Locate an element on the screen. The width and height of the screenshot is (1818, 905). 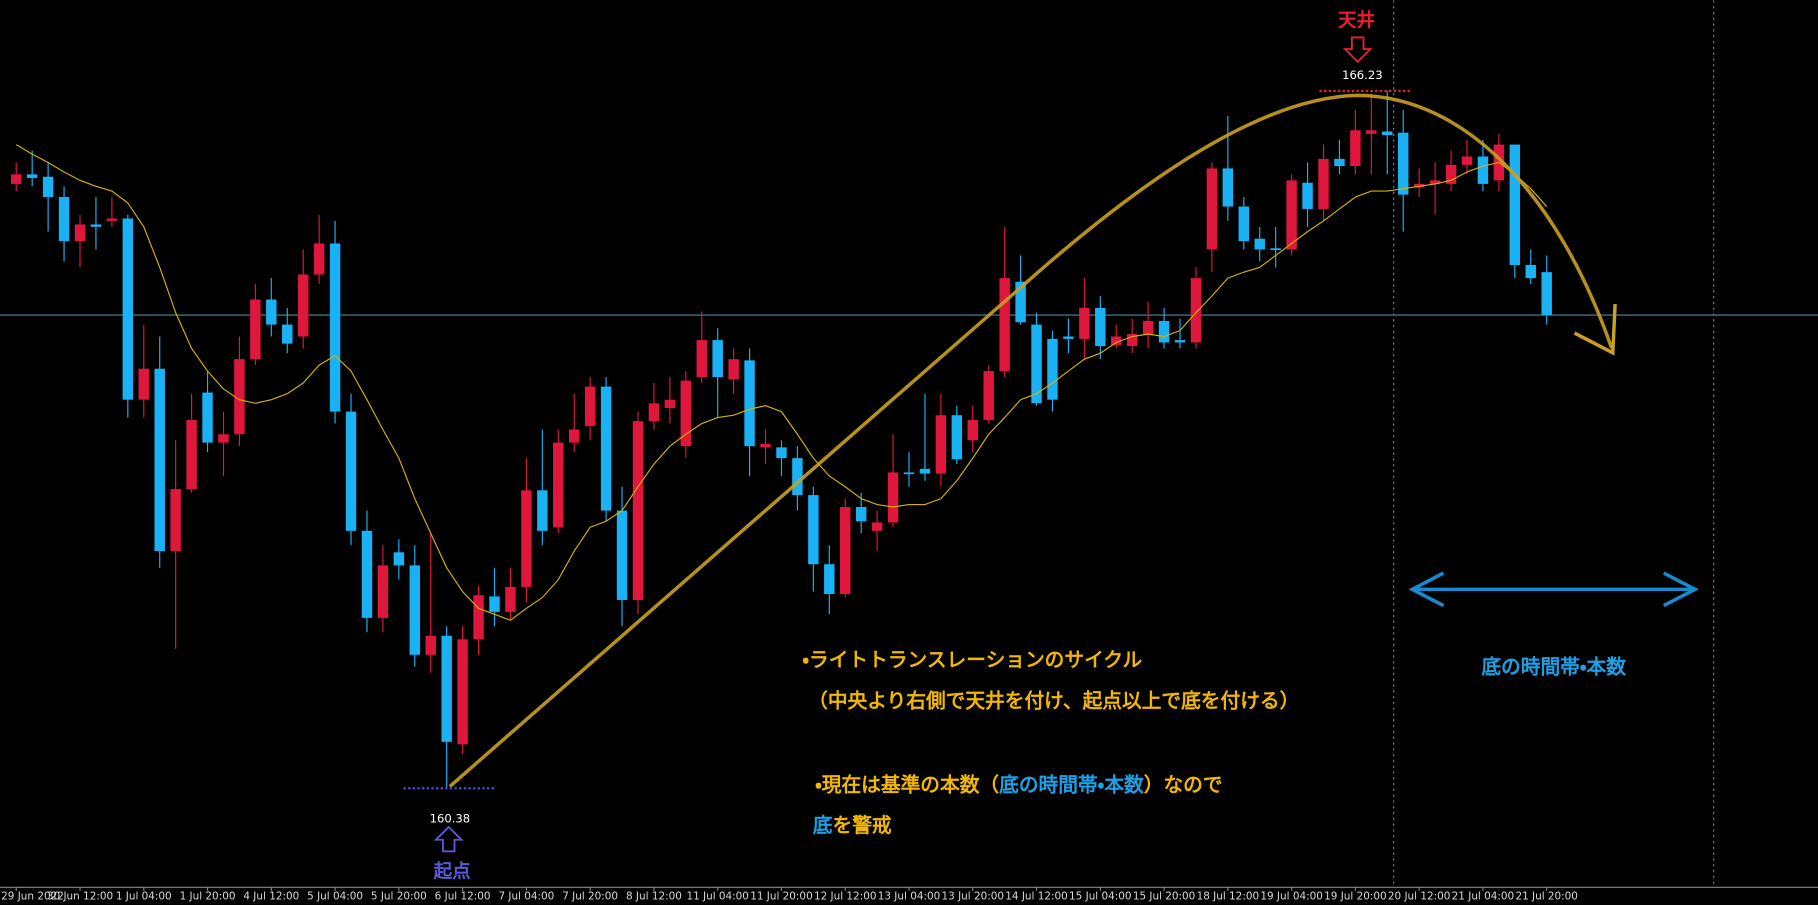
x-tick-label: 7 Jul 04:00 is located at coordinates (526, 897).